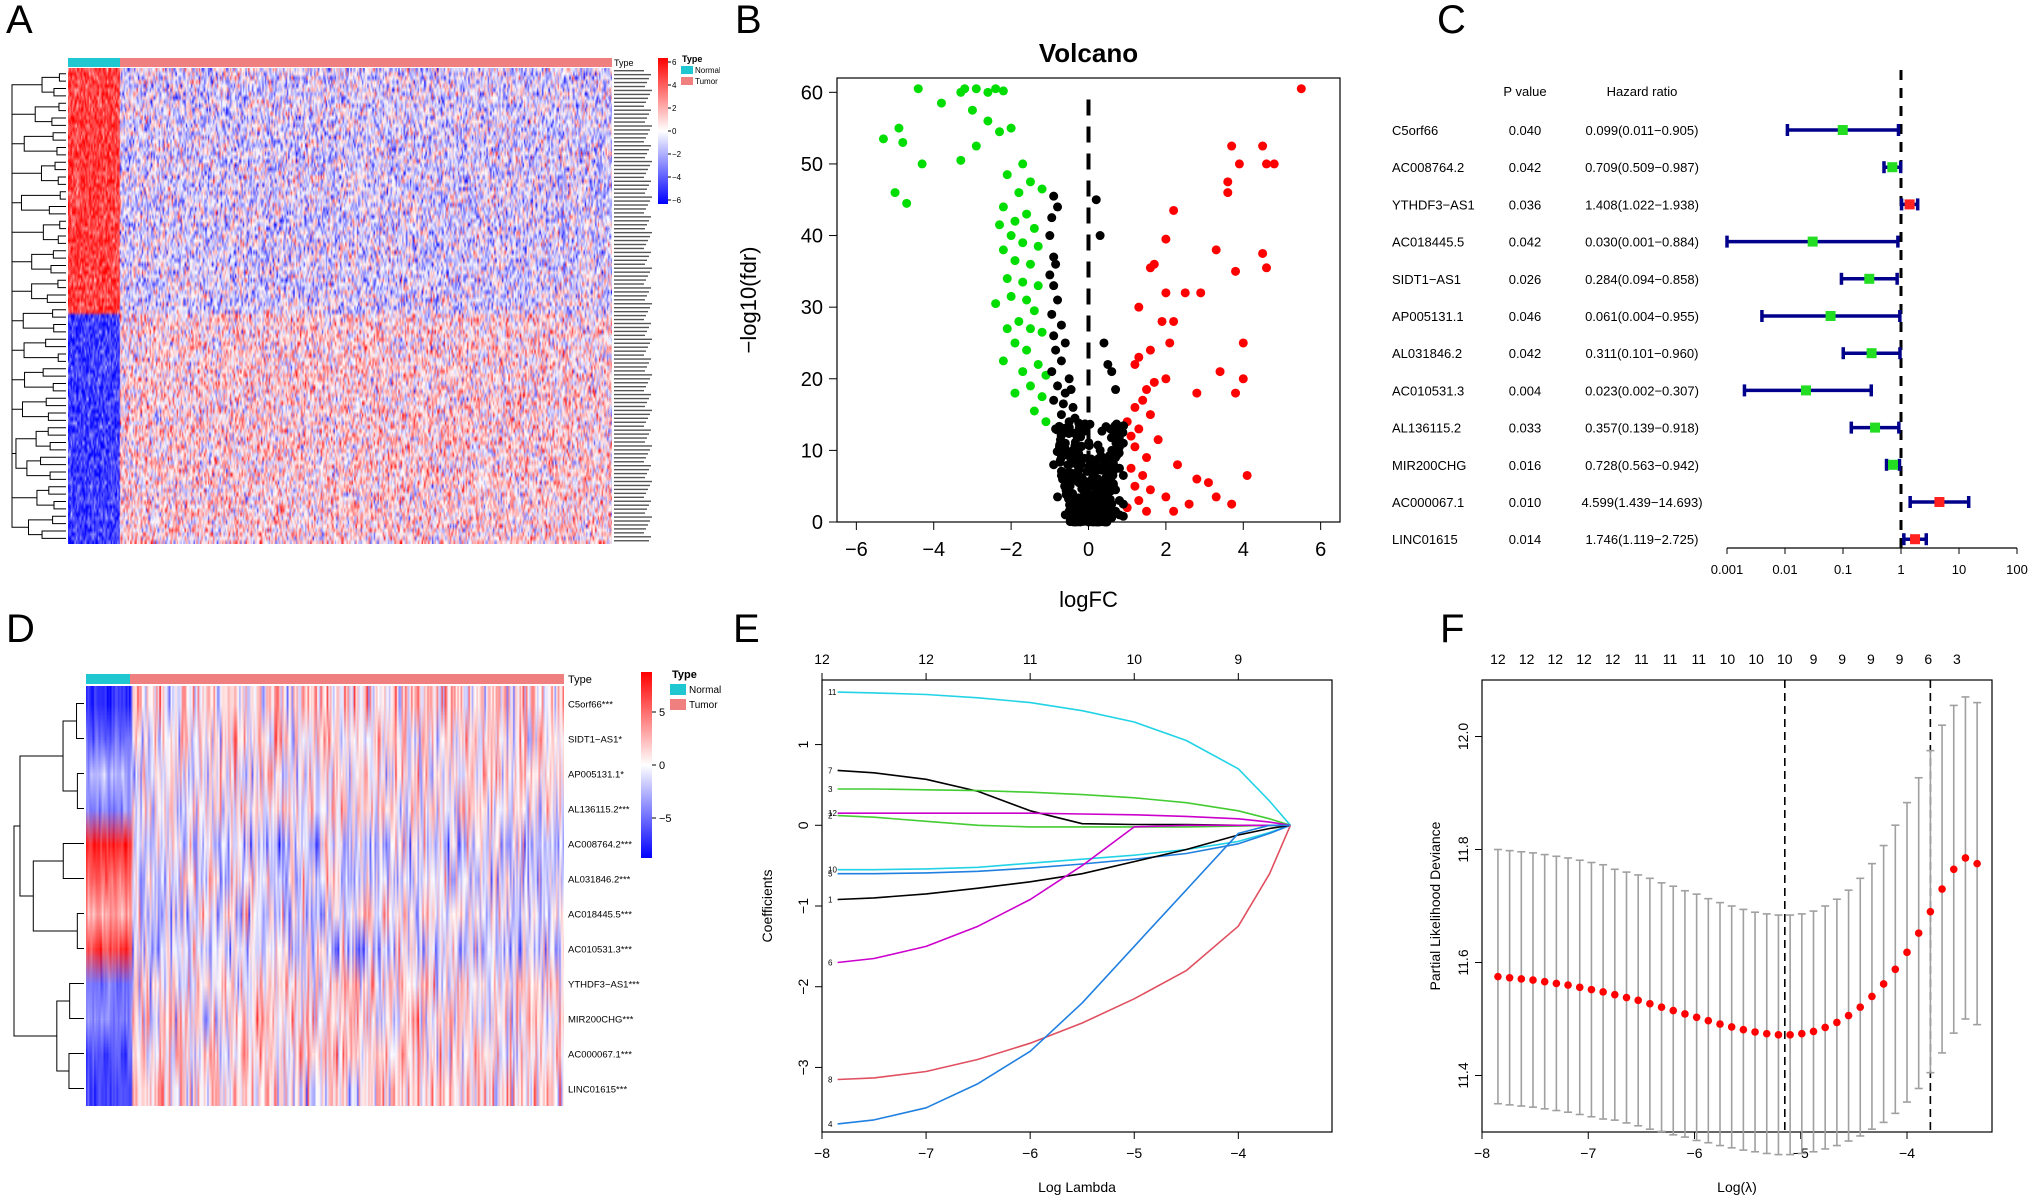 The width and height of the screenshot is (2034, 1202). Describe the element at coordinates (340, 306) in the screenshot. I see `panel-a-heatmap-cells` at that location.